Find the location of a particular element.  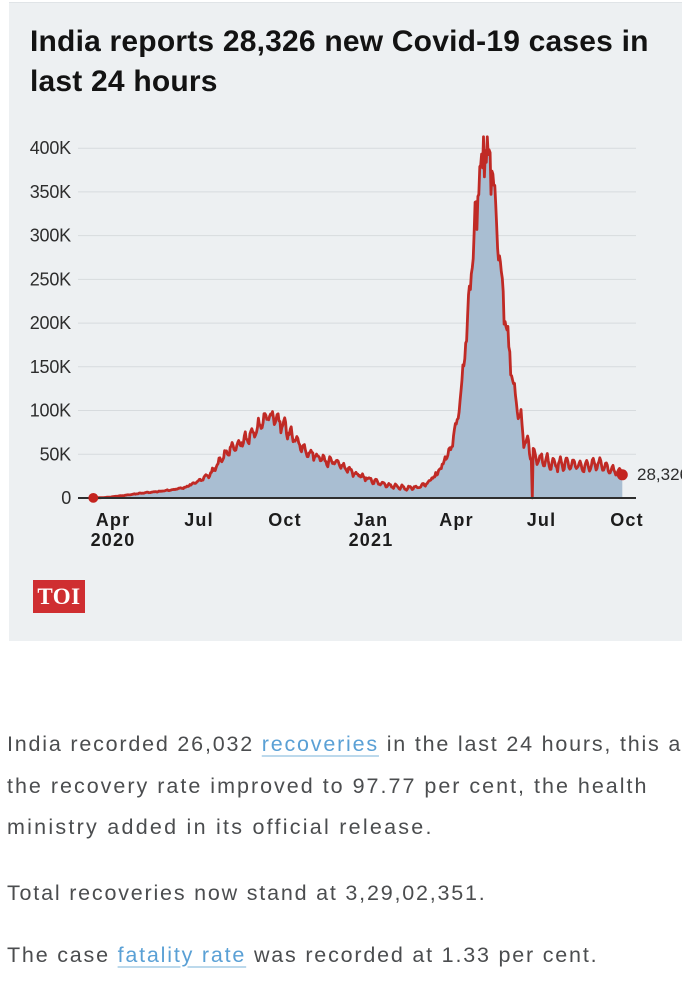

svg-text: 150K is located at coordinates (50, 367).